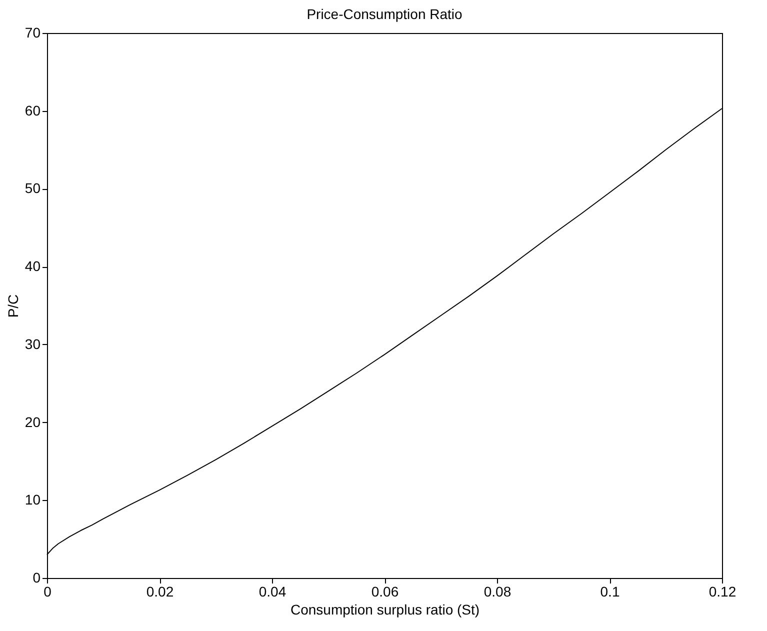 The width and height of the screenshot is (767, 631). What do you see at coordinates (385, 592) in the screenshot?
I see `x-tick-label: 0.06` at bounding box center [385, 592].